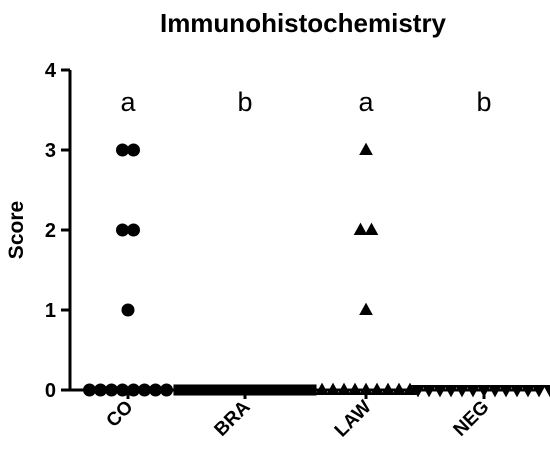  I want to click on y-tick-label: 2, so click(50, 231).